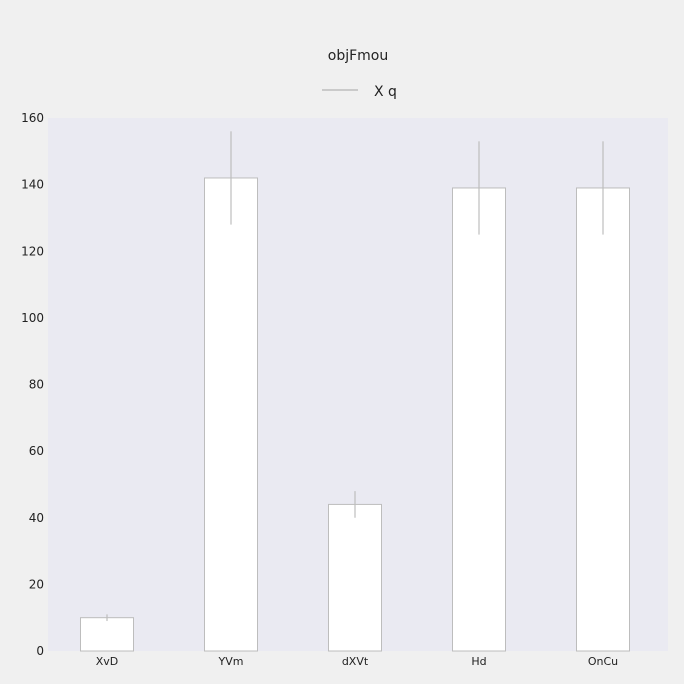 This screenshot has height=684, width=684. I want to click on y-tick-label: 80, so click(36, 385).